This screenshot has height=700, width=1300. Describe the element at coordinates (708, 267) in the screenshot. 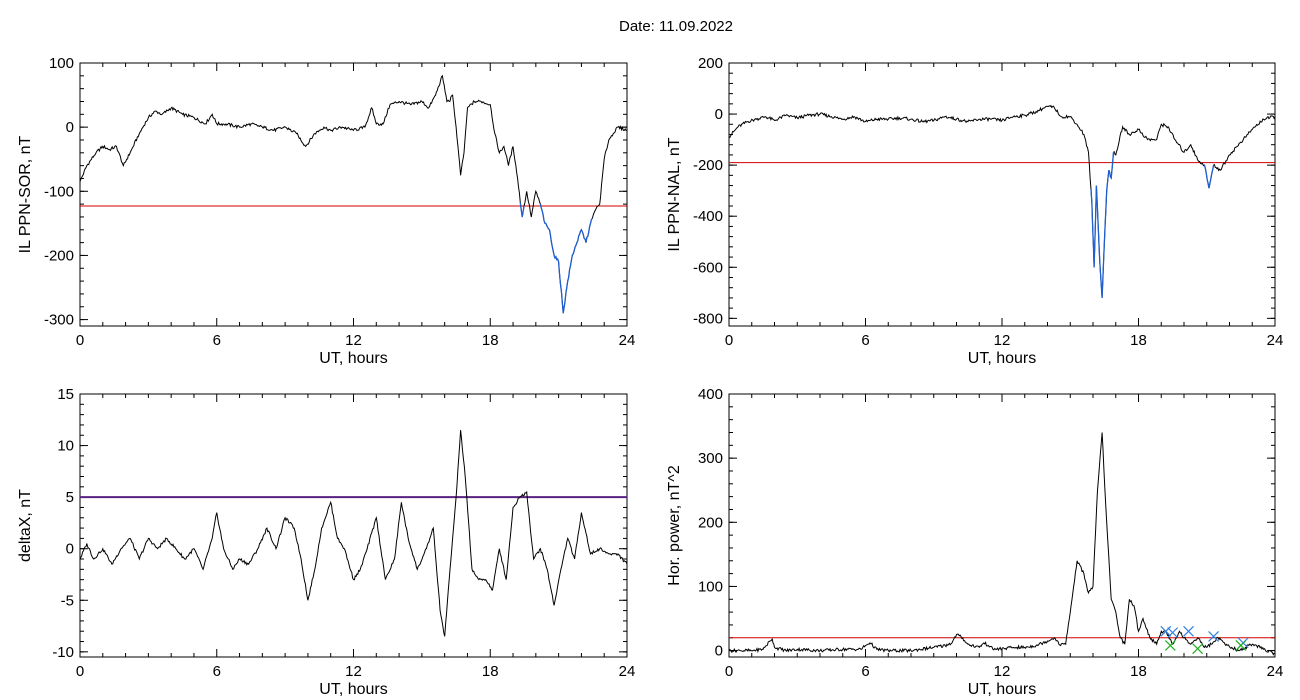

I see `y-tick-label: -600` at that location.